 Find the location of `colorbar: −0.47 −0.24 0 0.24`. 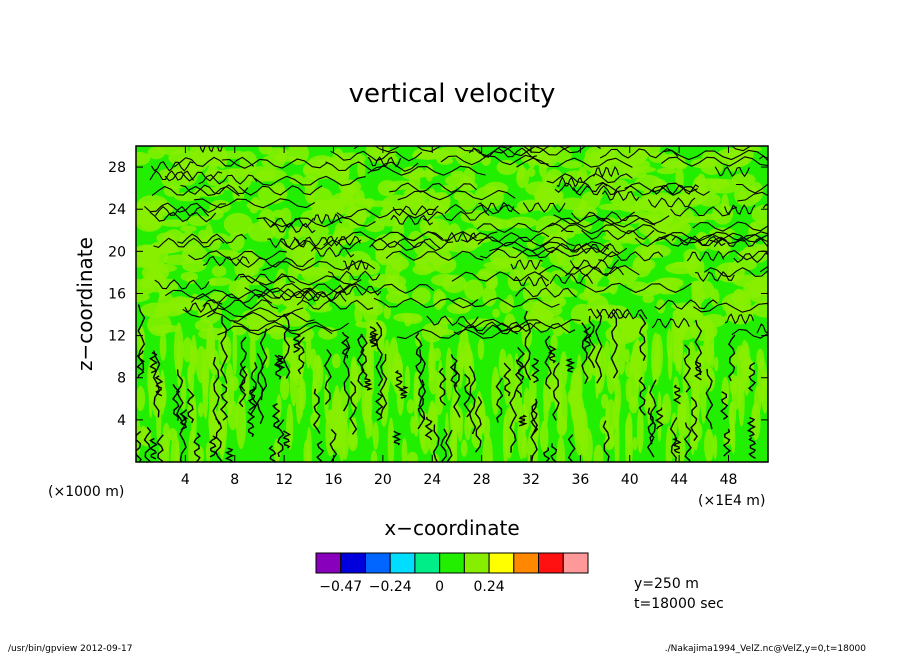

colorbar: −0.47 −0.24 0 0.24 is located at coordinates (452, 573).